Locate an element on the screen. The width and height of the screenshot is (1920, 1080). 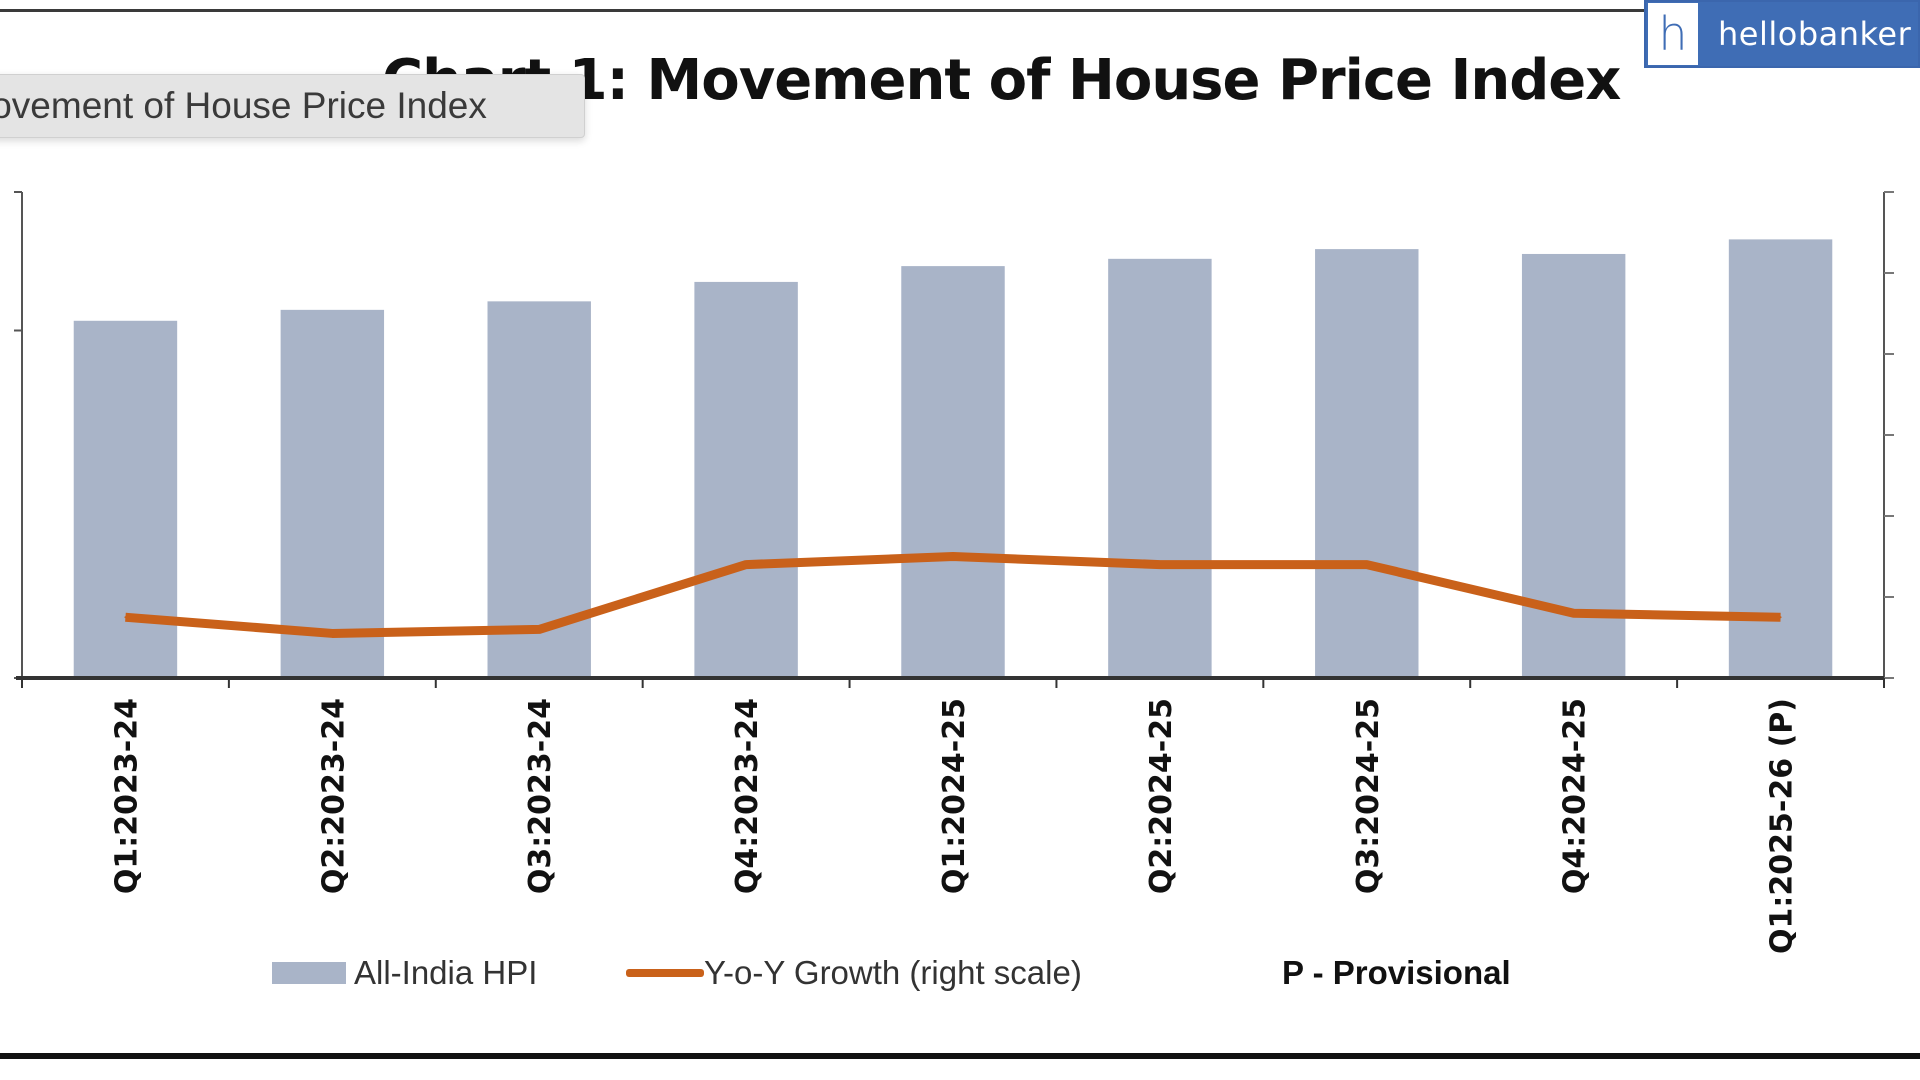
x-tick-label-8: Q4:2024-25 is located at coordinates (1575, 796).